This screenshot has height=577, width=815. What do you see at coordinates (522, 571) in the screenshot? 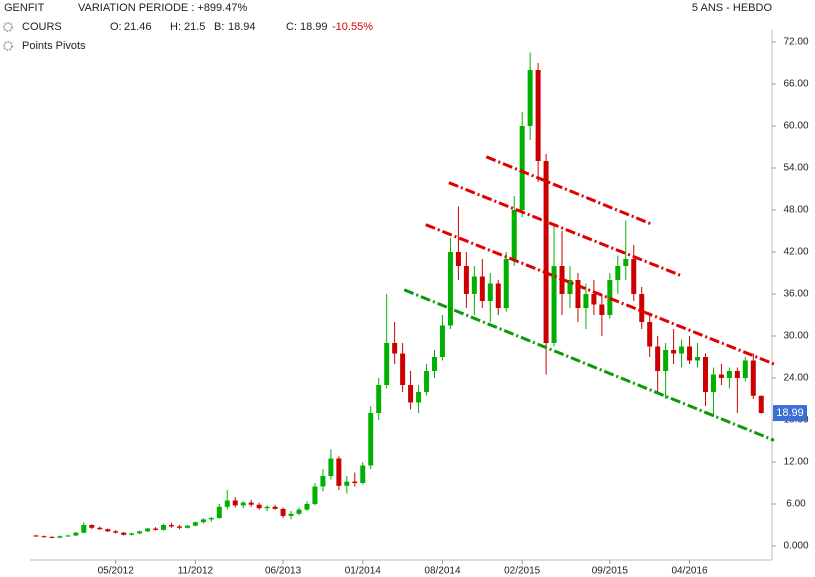
I see `x-tick-label: 02/2015` at bounding box center [522, 571].